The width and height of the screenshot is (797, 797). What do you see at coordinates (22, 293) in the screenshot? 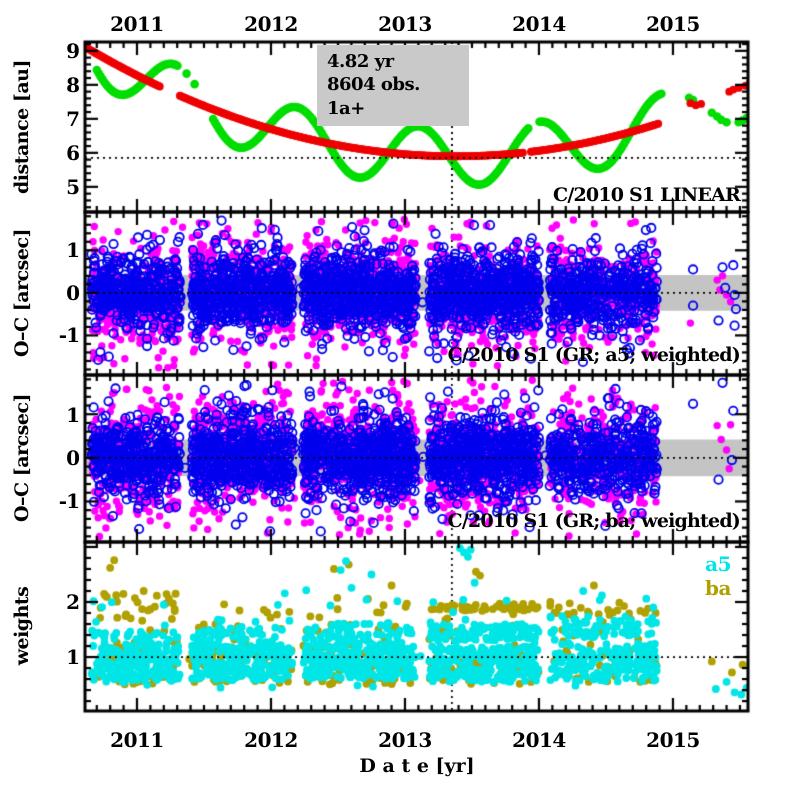
I see `y-axis-title-oc-a5: O–C [arcsec]` at bounding box center [22, 293].